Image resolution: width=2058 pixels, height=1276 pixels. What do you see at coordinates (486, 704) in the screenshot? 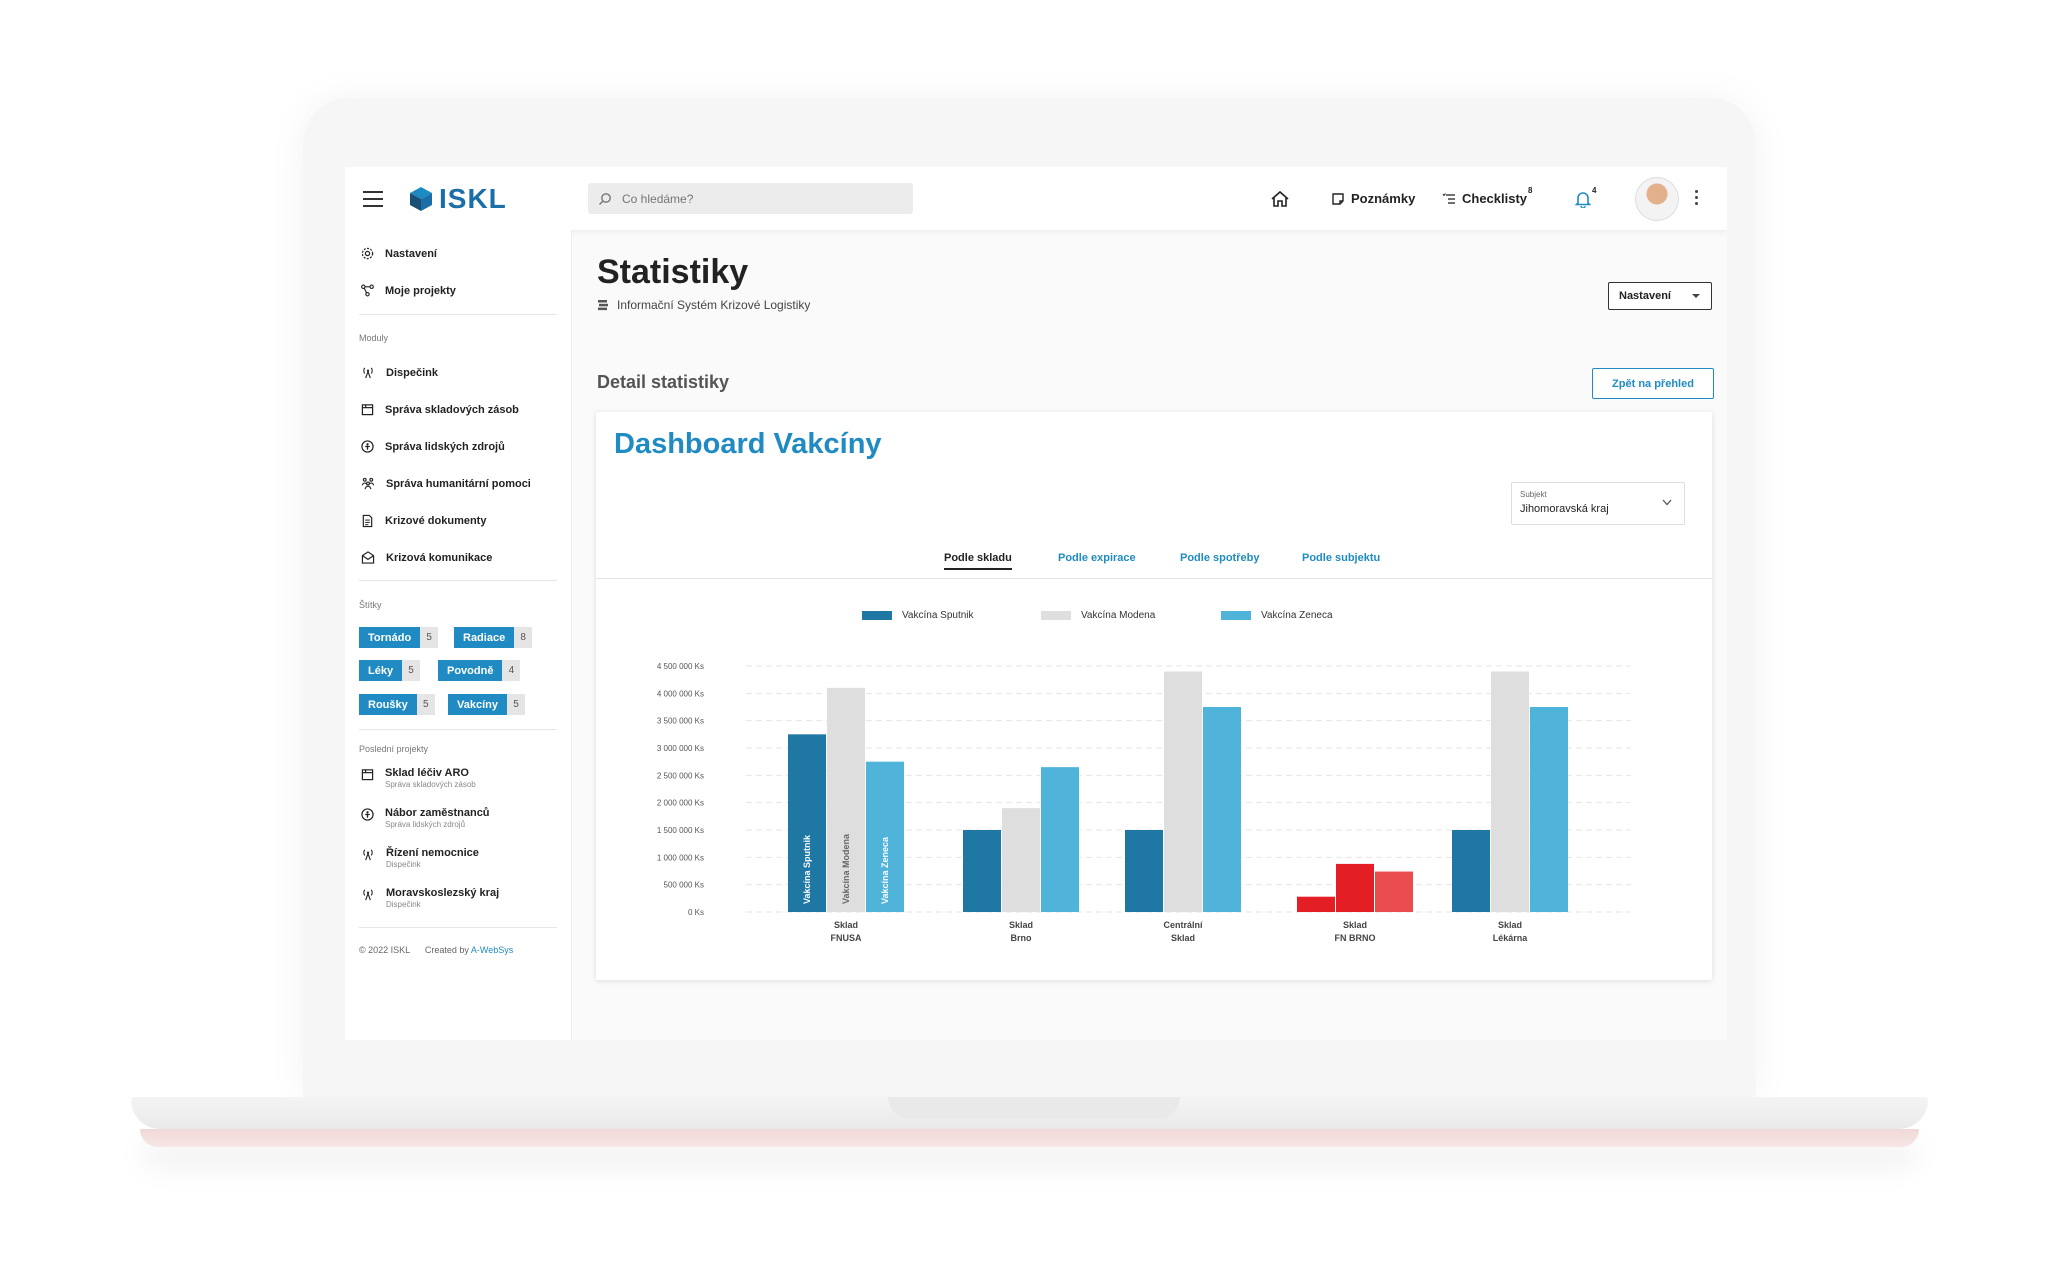
I see `tag-vakciny: Vakcíny 5` at bounding box center [486, 704].